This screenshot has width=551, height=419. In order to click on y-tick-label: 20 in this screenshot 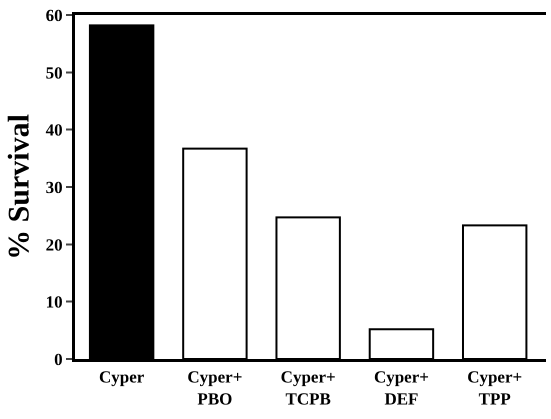, I will do `click(54, 244)`.